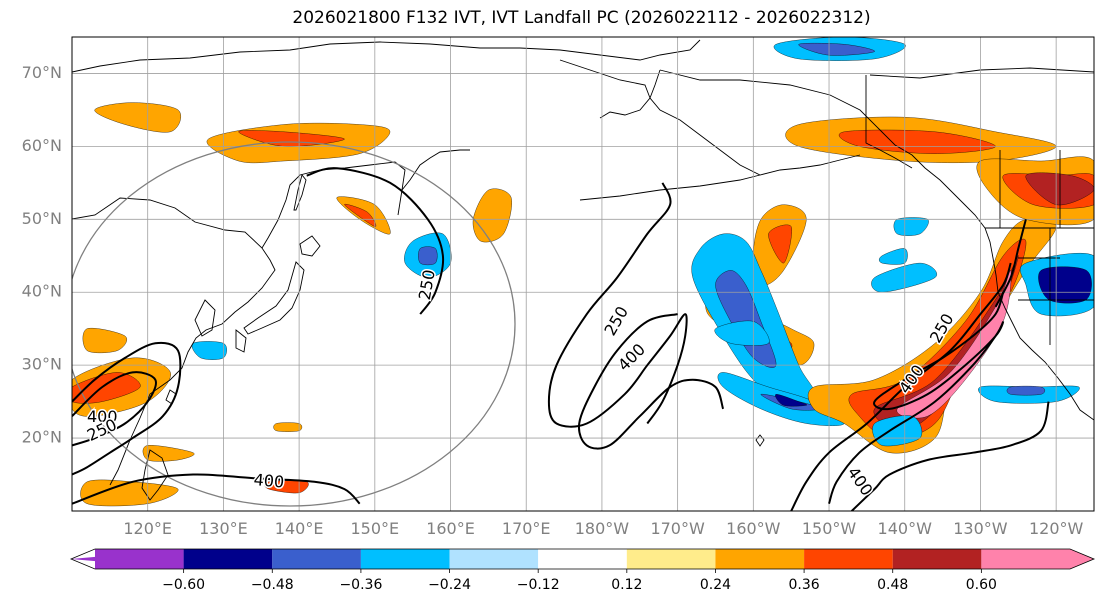  I want to click on north-america-west-coast, so click(1039, 324).